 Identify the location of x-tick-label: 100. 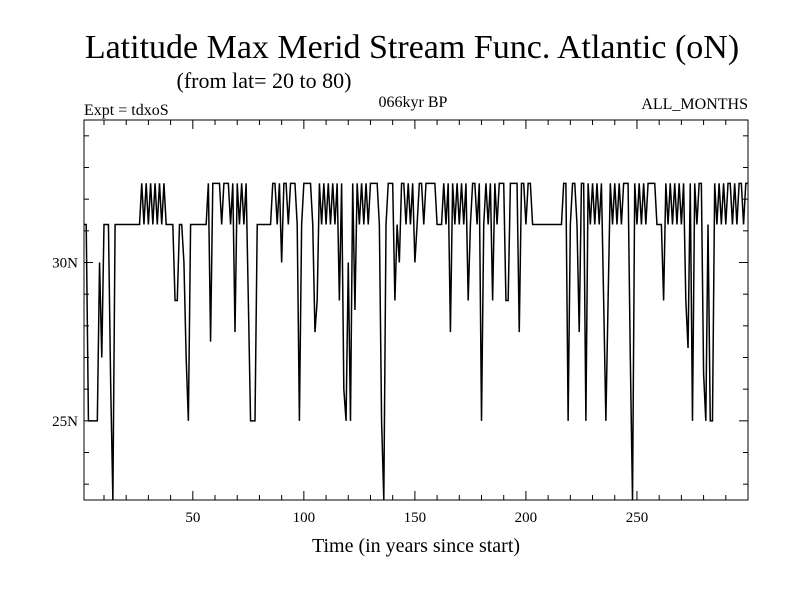
(304, 518).